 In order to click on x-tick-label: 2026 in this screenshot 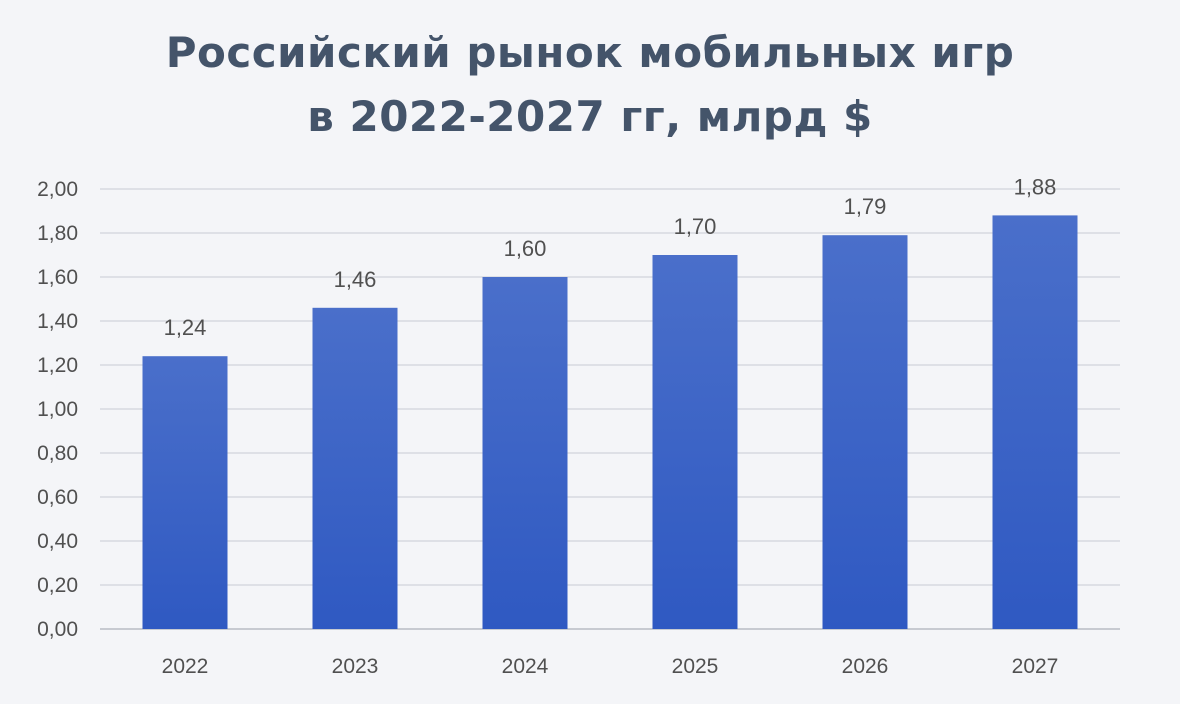, I will do `click(865, 666)`.